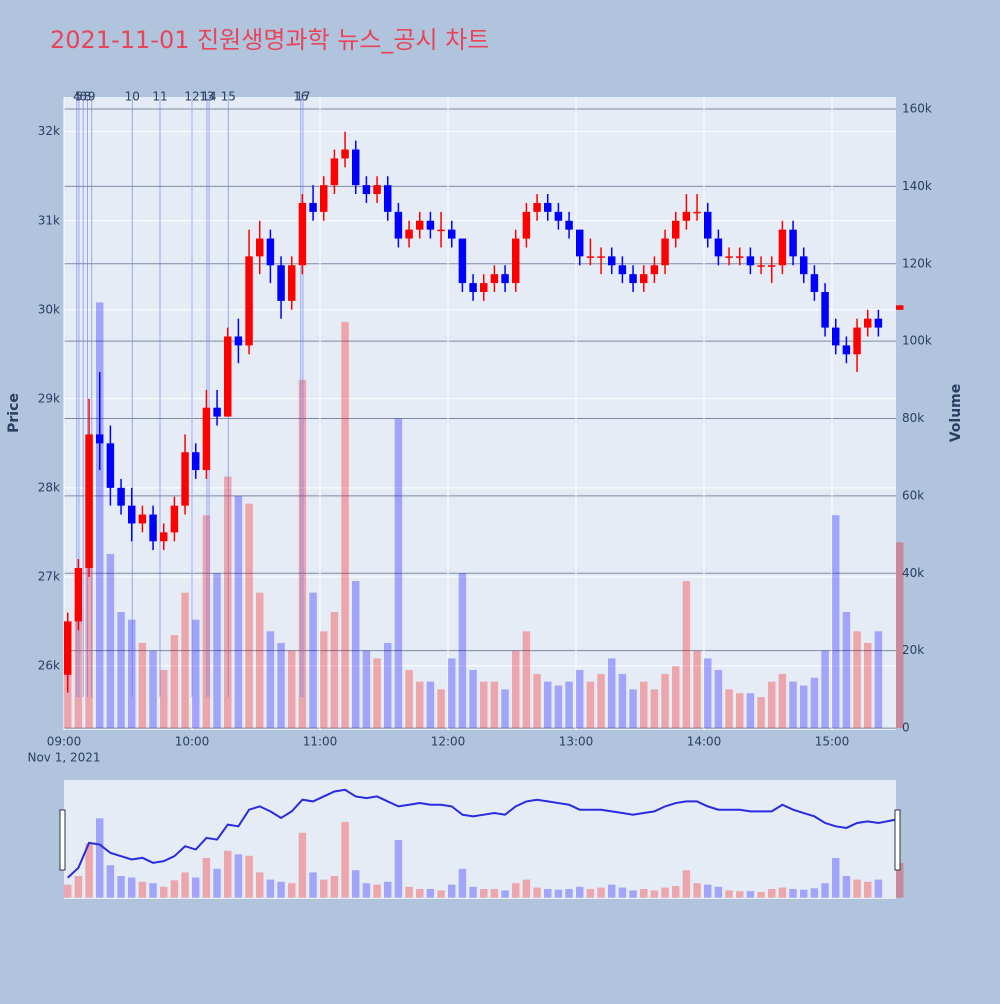 This screenshot has width=1000, height=1004. Describe the element at coordinates (159, 97) in the screenshot. I see `event-label: 11` at that location.